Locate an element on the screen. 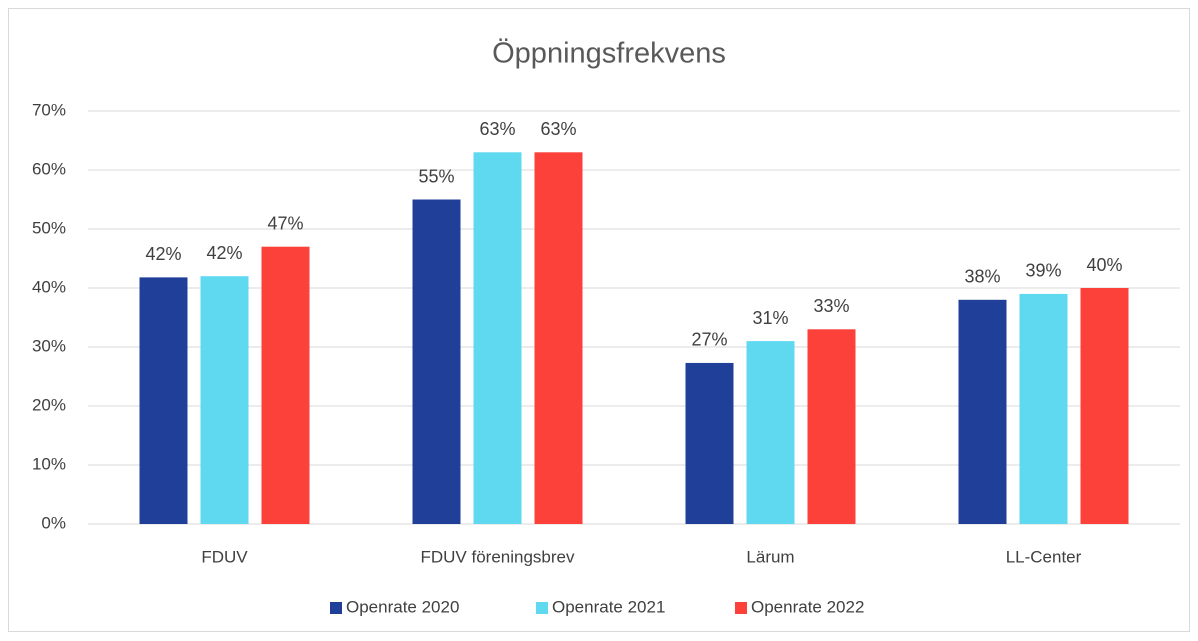 This screenshot has width=1198, height=641. chart-title: Öppningsfrekvens is located at coordinates (609, 54).